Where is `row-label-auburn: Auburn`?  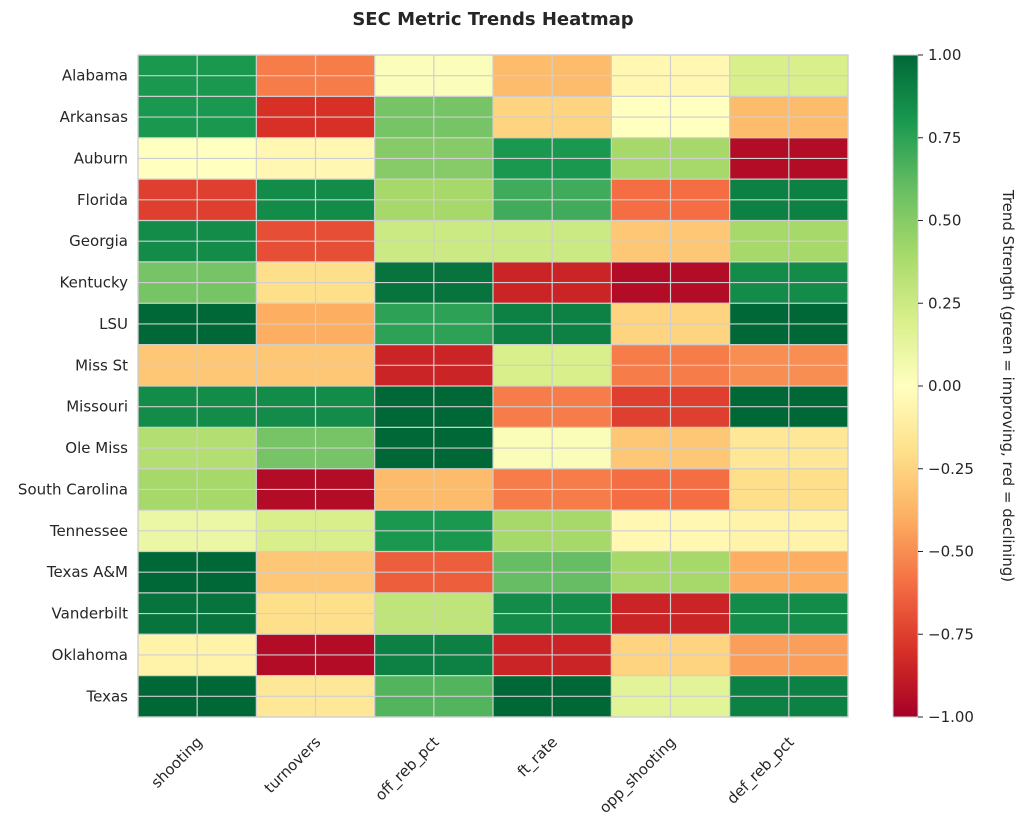 row-label-auburn: Auburn is located at coordinates (101, 158).